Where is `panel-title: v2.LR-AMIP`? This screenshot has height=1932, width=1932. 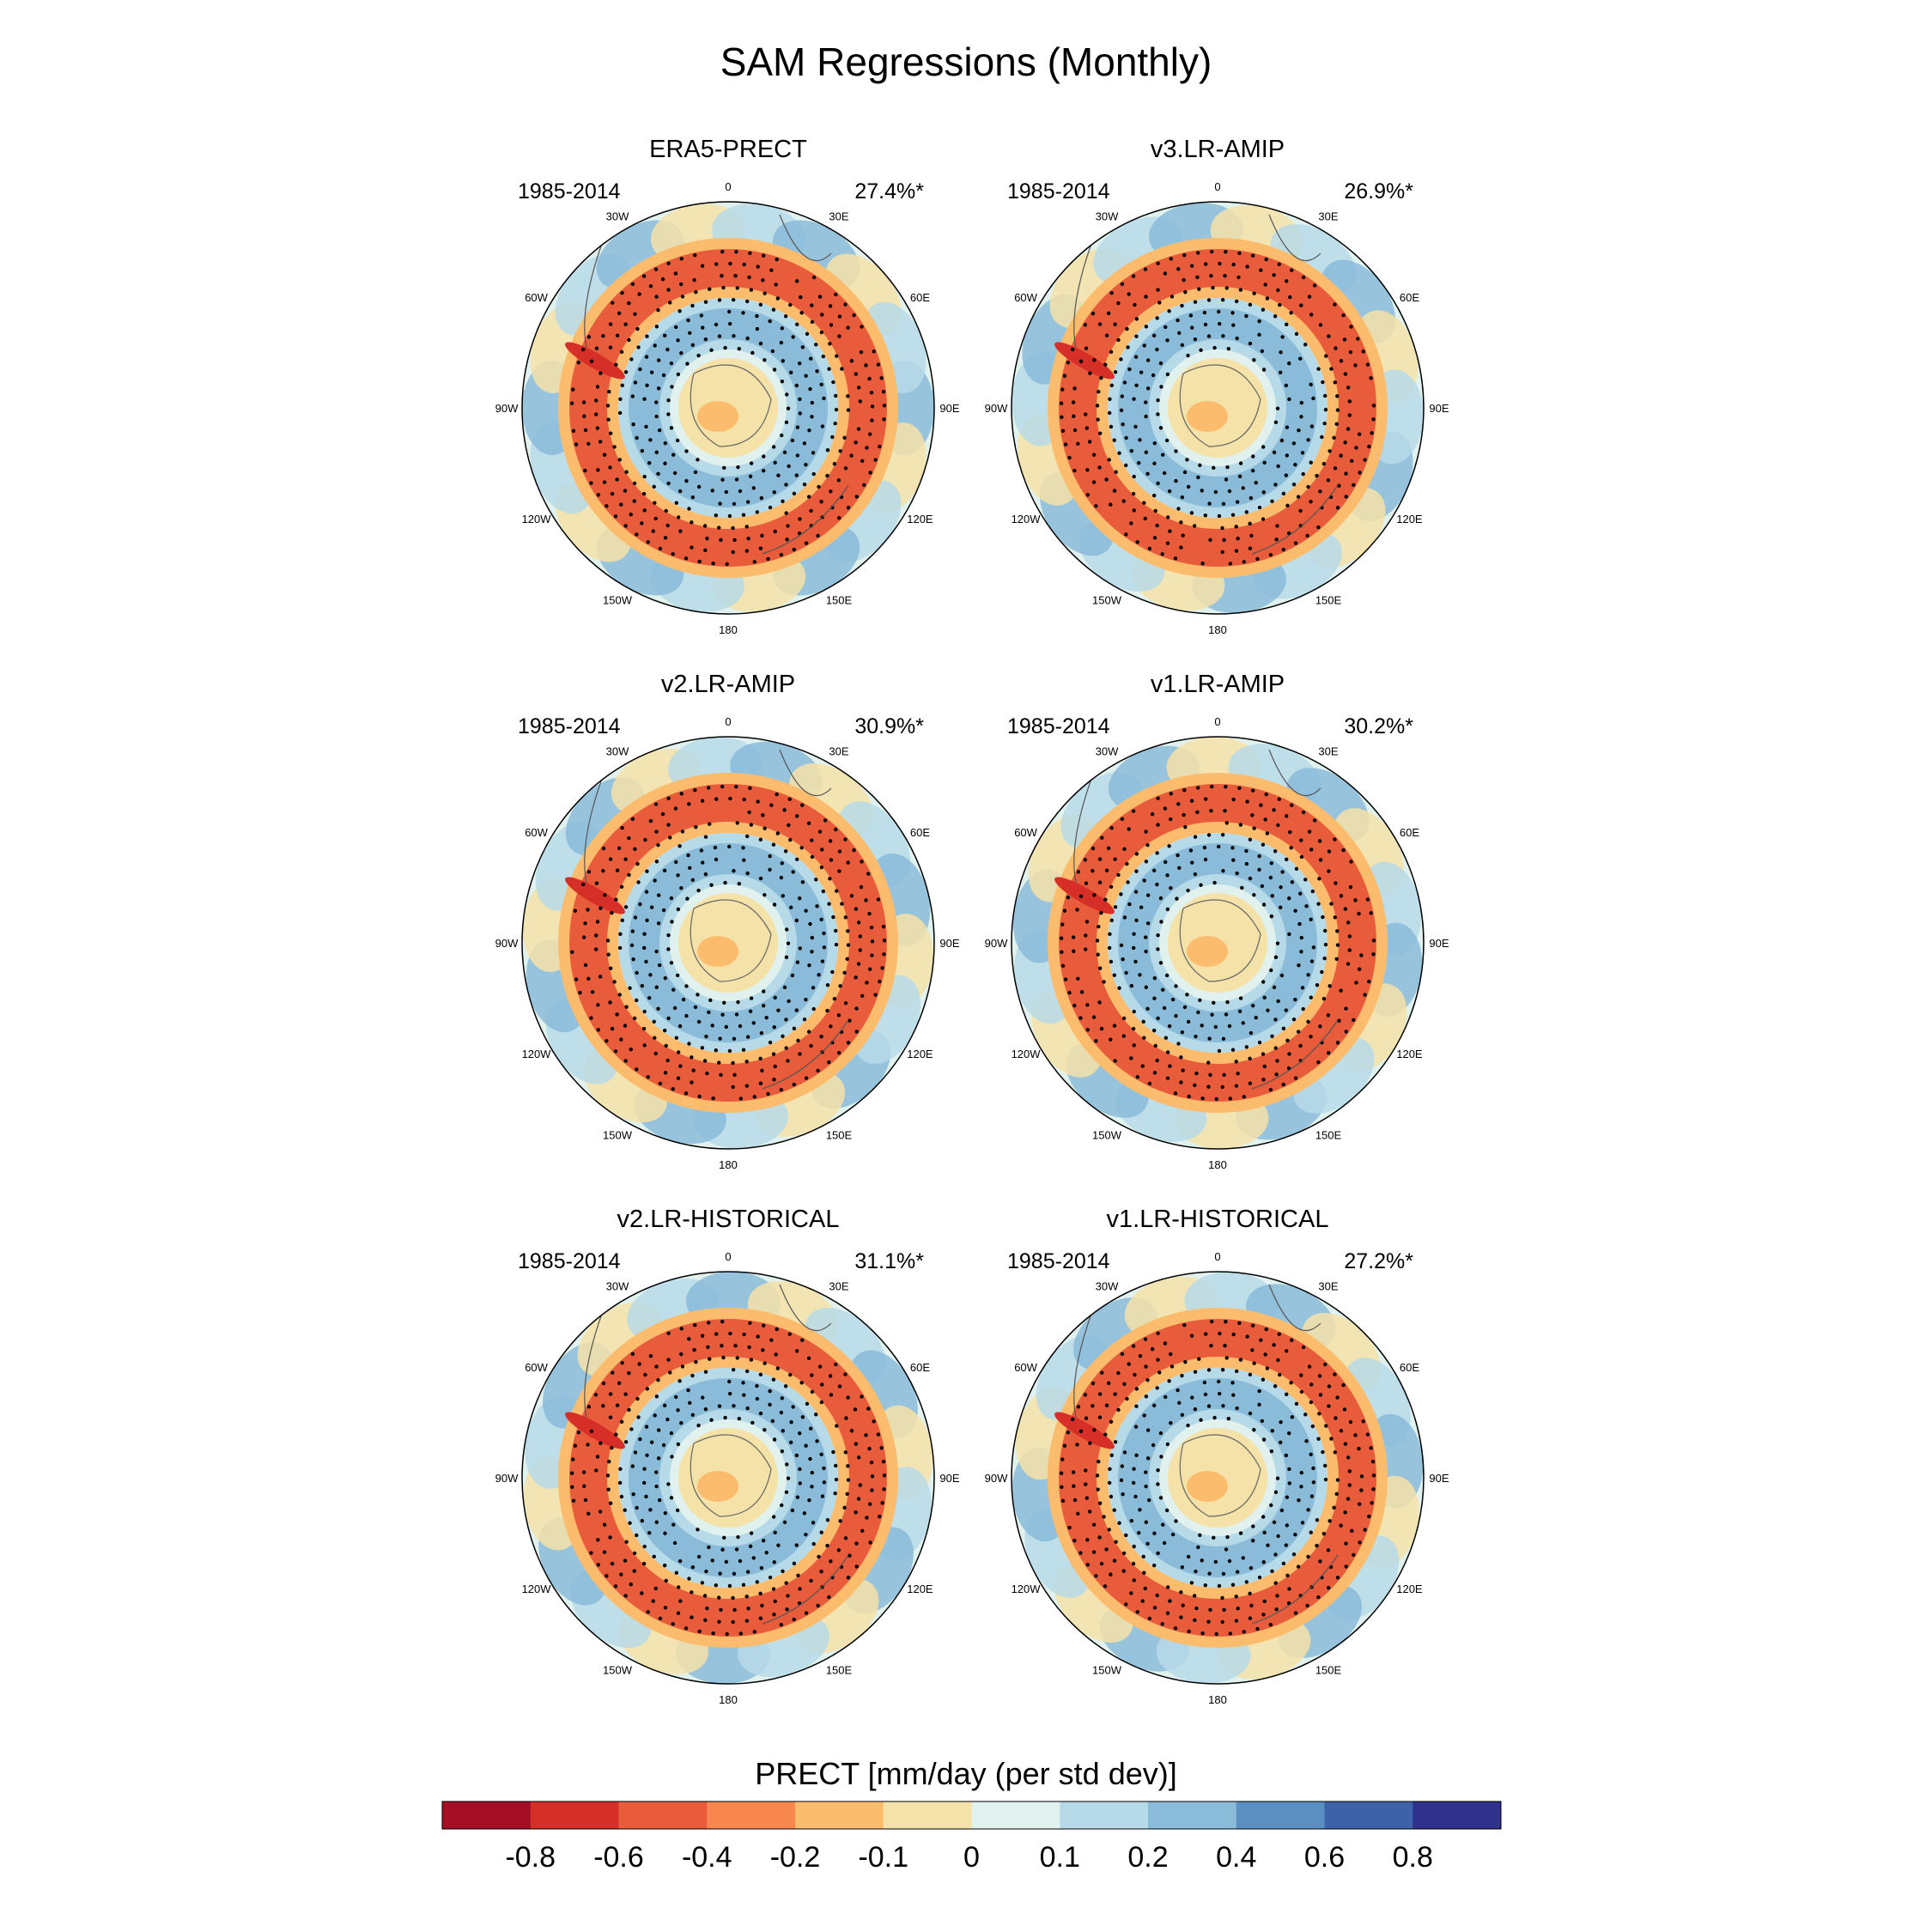 panel-title: v2.LR-AMIP is located at coordinates (728, 684).